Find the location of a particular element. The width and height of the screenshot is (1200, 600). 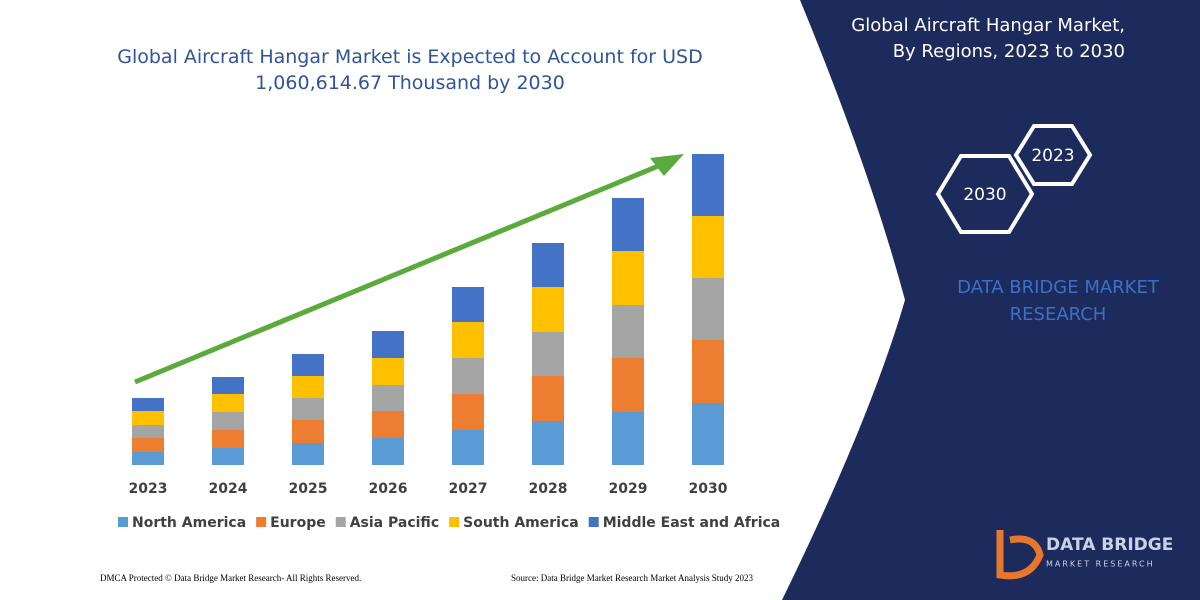

hex-label: 2030 is located at coordinates (984, 195).